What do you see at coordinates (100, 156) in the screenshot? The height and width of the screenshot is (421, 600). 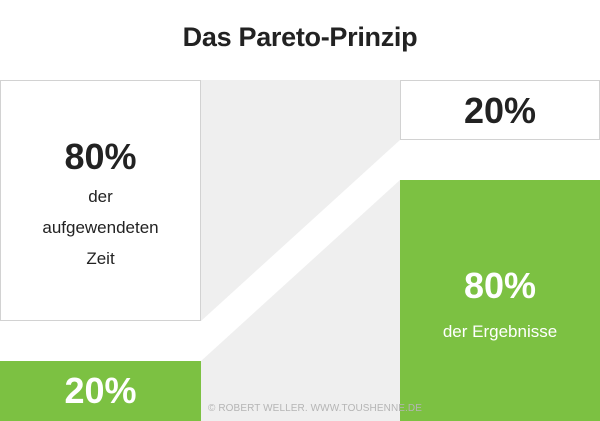 I see `time-80-percent: 80%` at bounding box center [100, 156].